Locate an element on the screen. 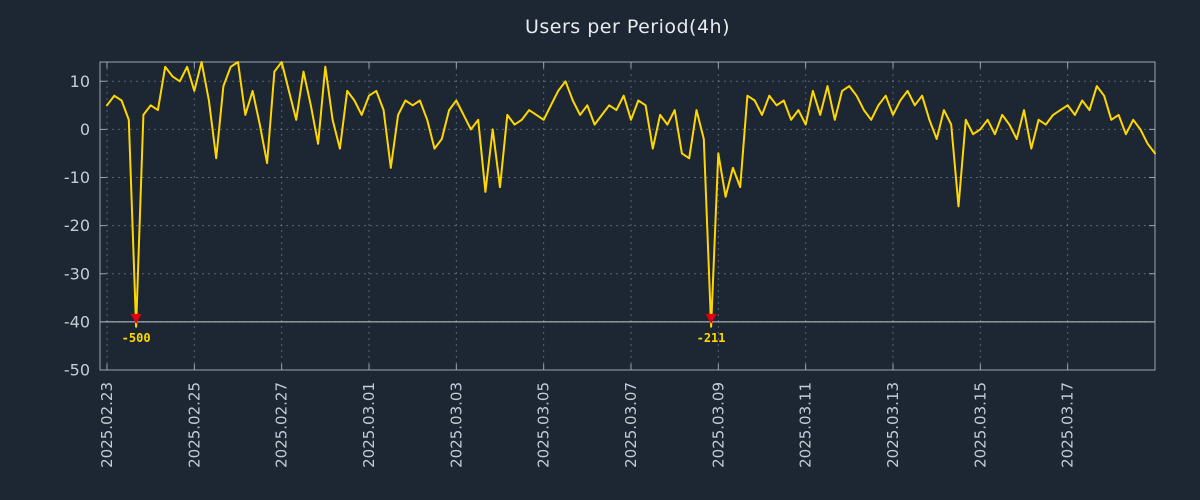 This screenshot has height=500, width=1200. chart-title: Users per Period(4h) is located at coordinates (627, 27).